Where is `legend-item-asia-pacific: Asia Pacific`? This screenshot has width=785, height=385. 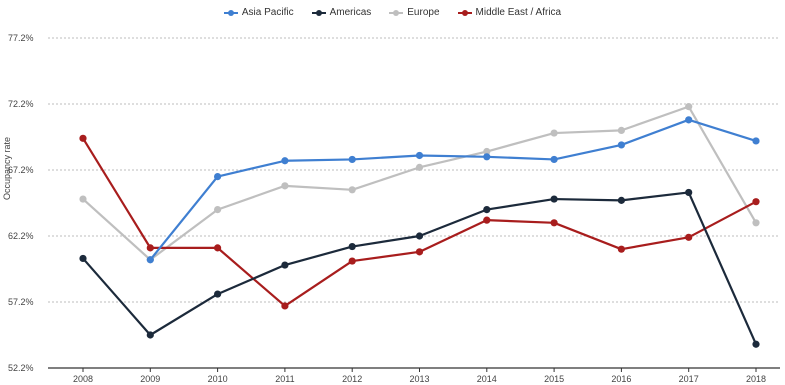
legend-item-asia-pacific: Asia Pacific is located at coordinates (258, 12).